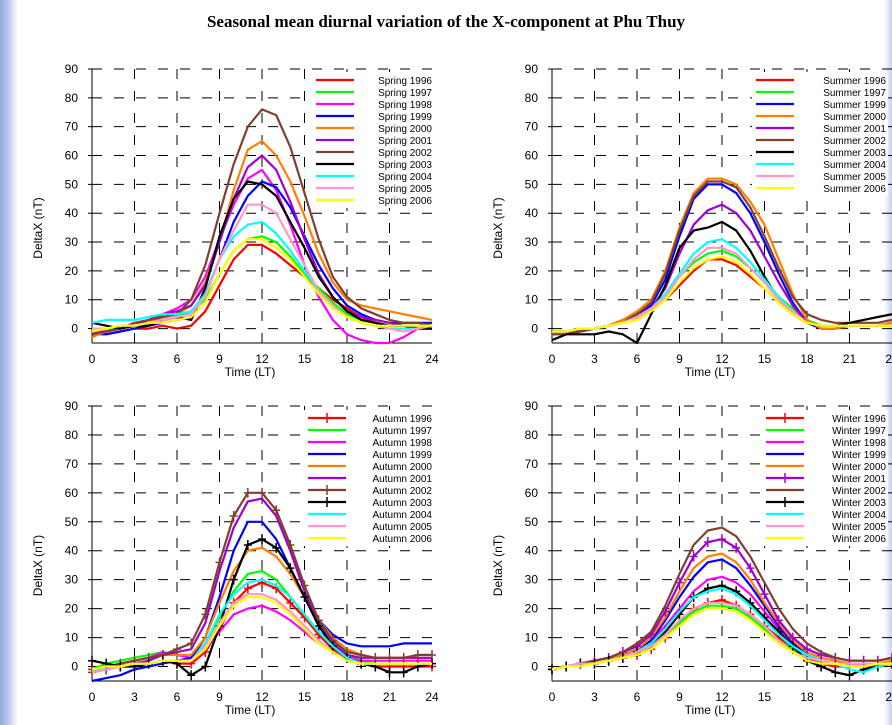 Image resolution: width=892 pixels, height=725 pixels. I want to click on legend-label: Summer 1999, so click(854, 105).